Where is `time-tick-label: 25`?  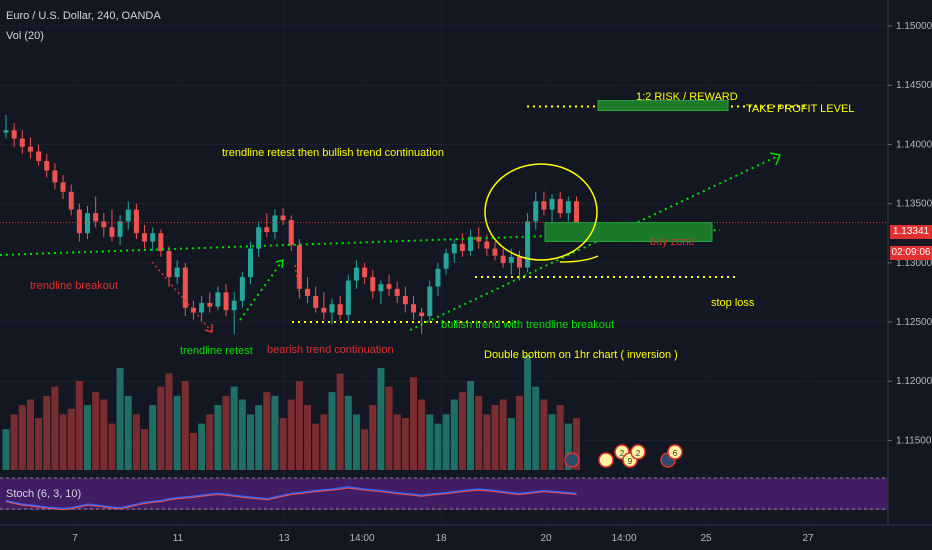
time-tick-label: 25 is located at coordinates (706, 538).